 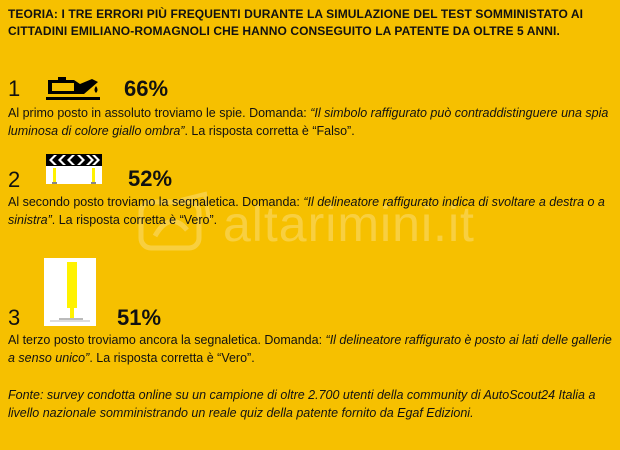 What do you see at coordinates (172, 358) in the screenshot?
I see `description-3-answer: . La risposta corretta è “Vero”.` at bounding box center [172, 358].